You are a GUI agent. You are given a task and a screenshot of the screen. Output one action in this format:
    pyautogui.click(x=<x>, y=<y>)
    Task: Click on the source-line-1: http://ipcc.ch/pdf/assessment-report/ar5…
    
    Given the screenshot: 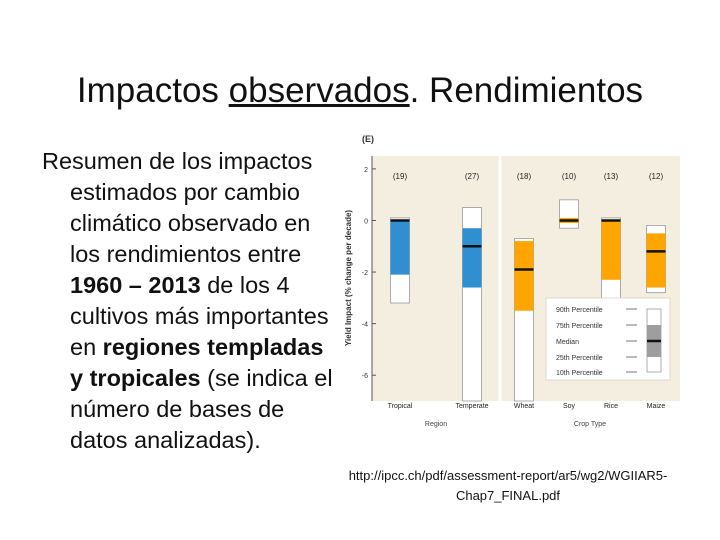 What is the action you would take?
    pyautogui.click(x=508, y=475)
    